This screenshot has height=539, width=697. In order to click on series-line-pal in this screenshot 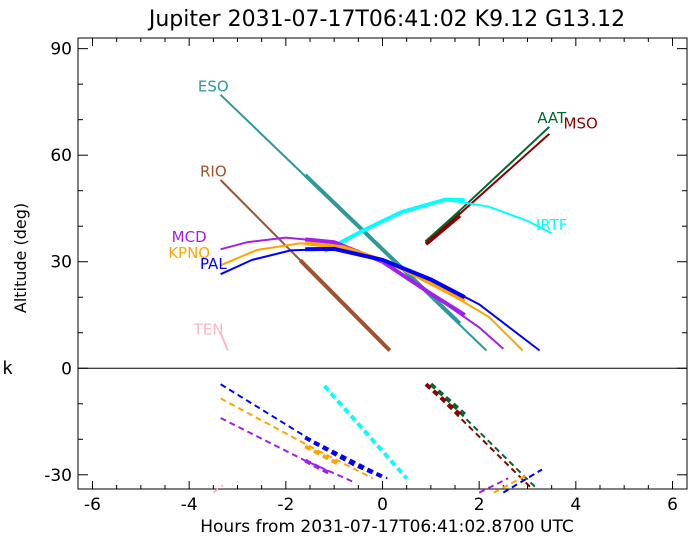, I will do `click(380, 299)`.